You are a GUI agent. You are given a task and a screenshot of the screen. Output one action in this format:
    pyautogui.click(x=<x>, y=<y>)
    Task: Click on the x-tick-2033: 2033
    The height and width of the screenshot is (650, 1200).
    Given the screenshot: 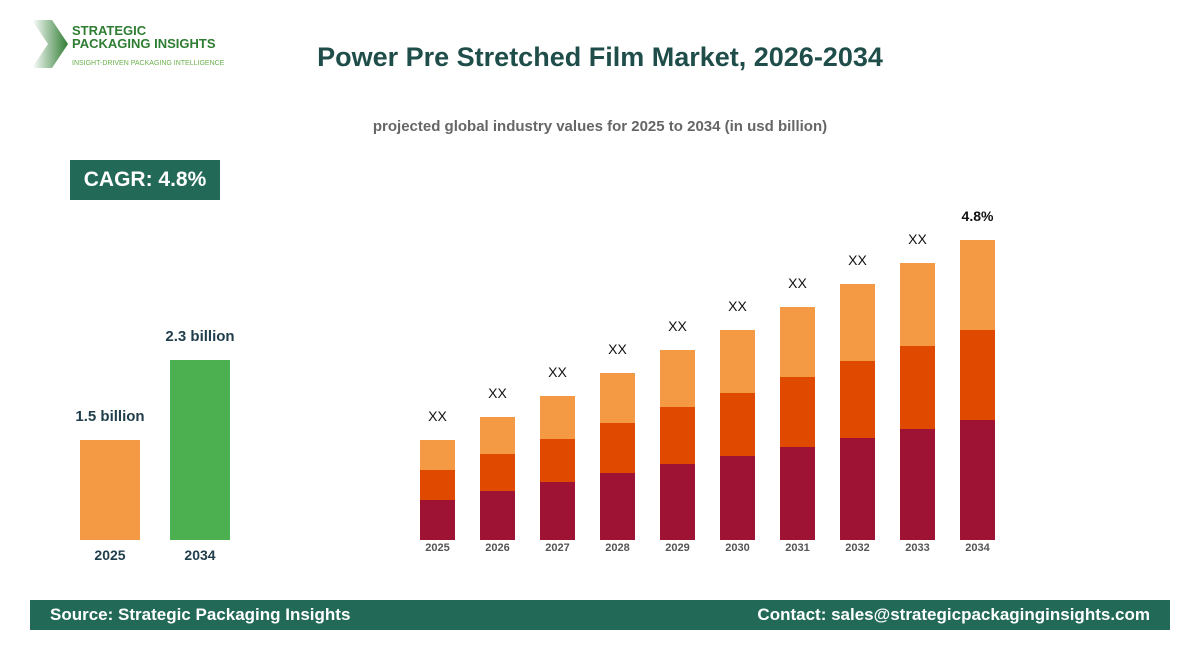 What is the action you would take?
    pyautogui.click(x=917, y=548)
    